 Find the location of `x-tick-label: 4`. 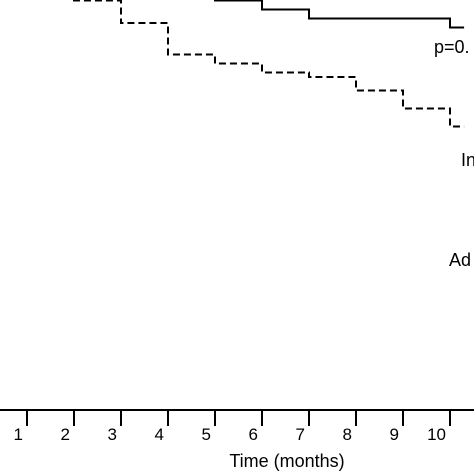

x-tick-label: 4 is located at coordinates (159, 434).